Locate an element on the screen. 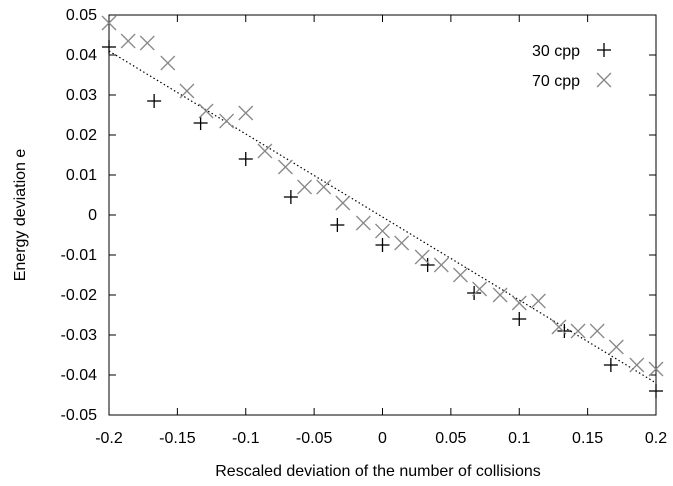 This screenshot has height=486, width=673. y-tick-label: -0.03 is located at coordinates (79, 335).